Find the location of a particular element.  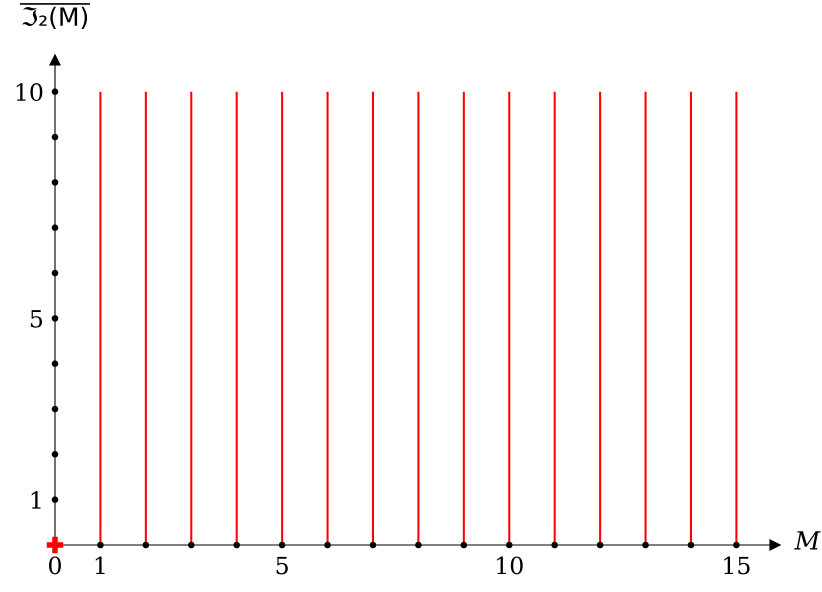

x-tick-label: 1 is located at coordinates (100, 565).